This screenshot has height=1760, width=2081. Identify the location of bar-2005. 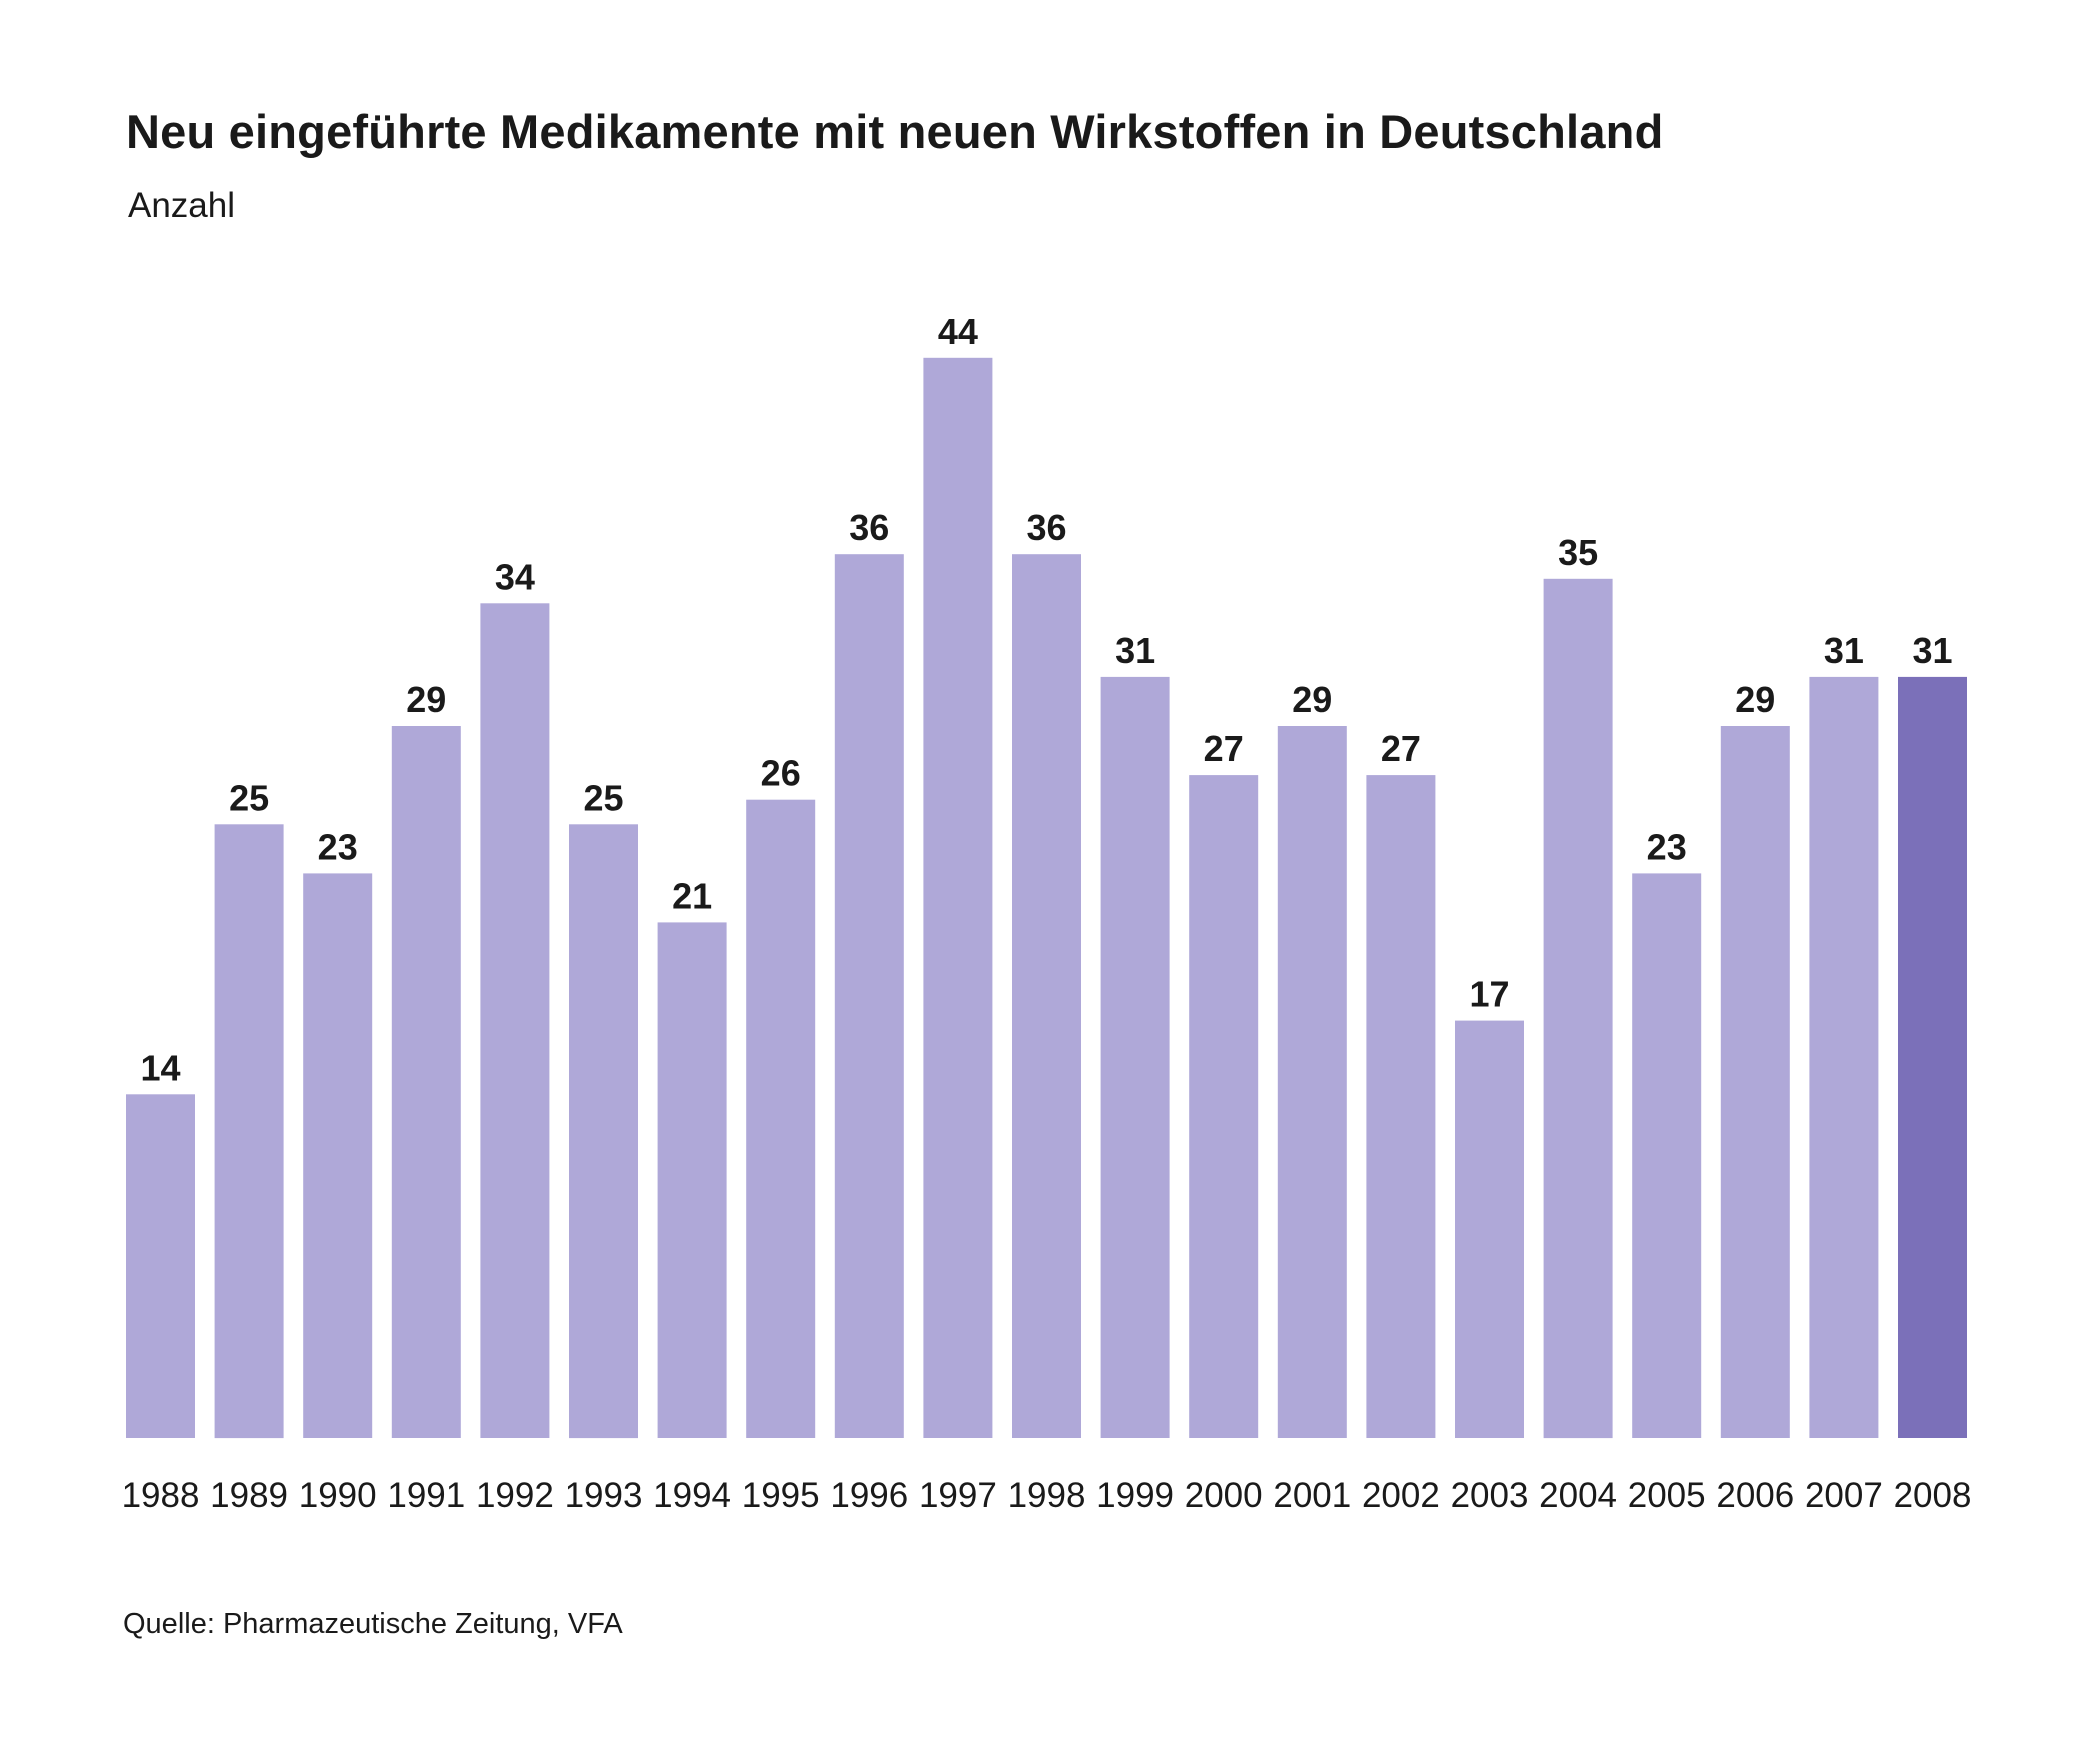
(1667, 1155).